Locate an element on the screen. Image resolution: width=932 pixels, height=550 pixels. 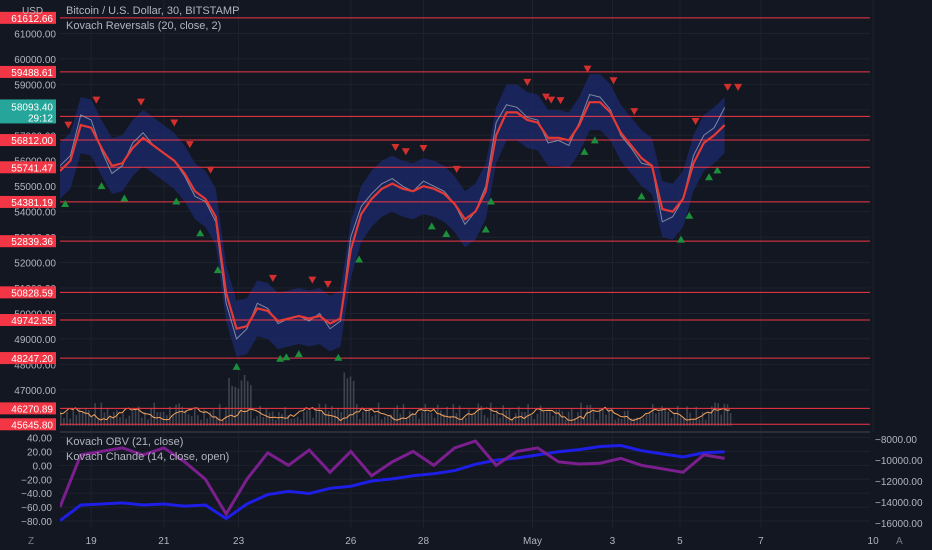
symbol-title: Bitcoin / U.S. Dollar, 30, BITSTAMP is located at coordinates (153, 11).